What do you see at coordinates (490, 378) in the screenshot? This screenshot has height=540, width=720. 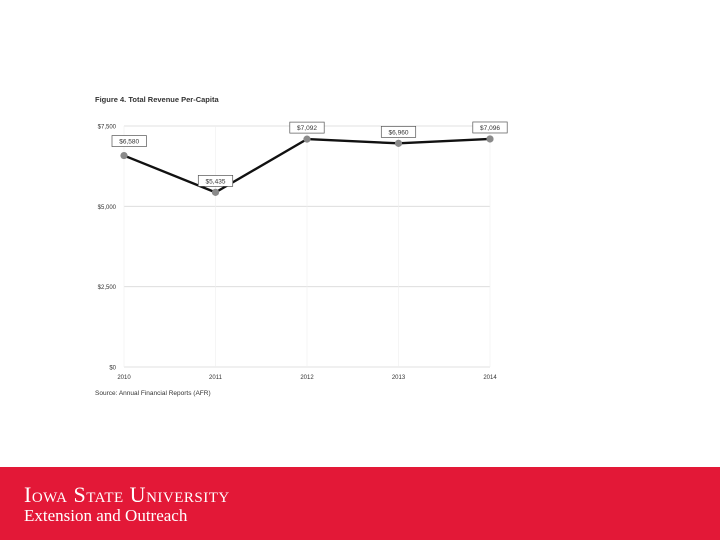 I see `x-tick-label: 2014` at bounding box center [490, 378].